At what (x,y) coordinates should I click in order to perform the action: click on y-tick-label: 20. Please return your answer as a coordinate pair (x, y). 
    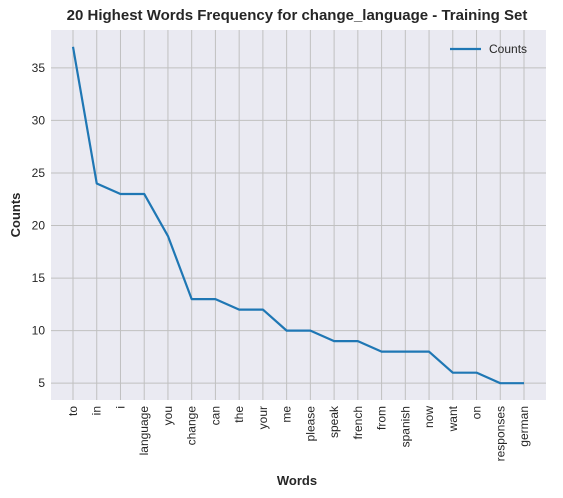
    Looking at the image, I should click on (39, 226).